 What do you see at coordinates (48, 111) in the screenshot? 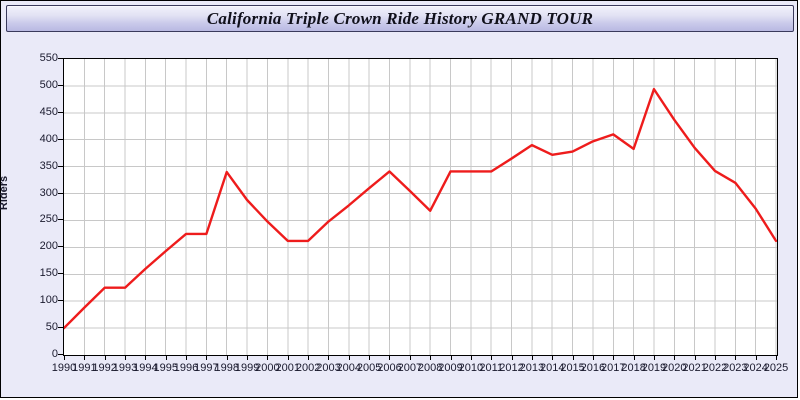
I see `y-tick-label: 450` at bounding box center [48, 111].